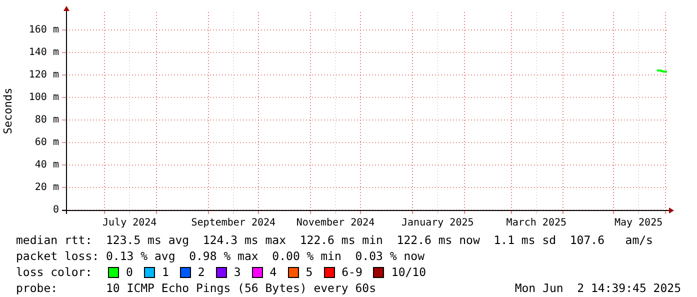  Describe the element at coordinates (196, 288) in the screenshot. I see `text: probe: 10 ICMP Echo Pings (56 Bytes) every 60s` at that location.